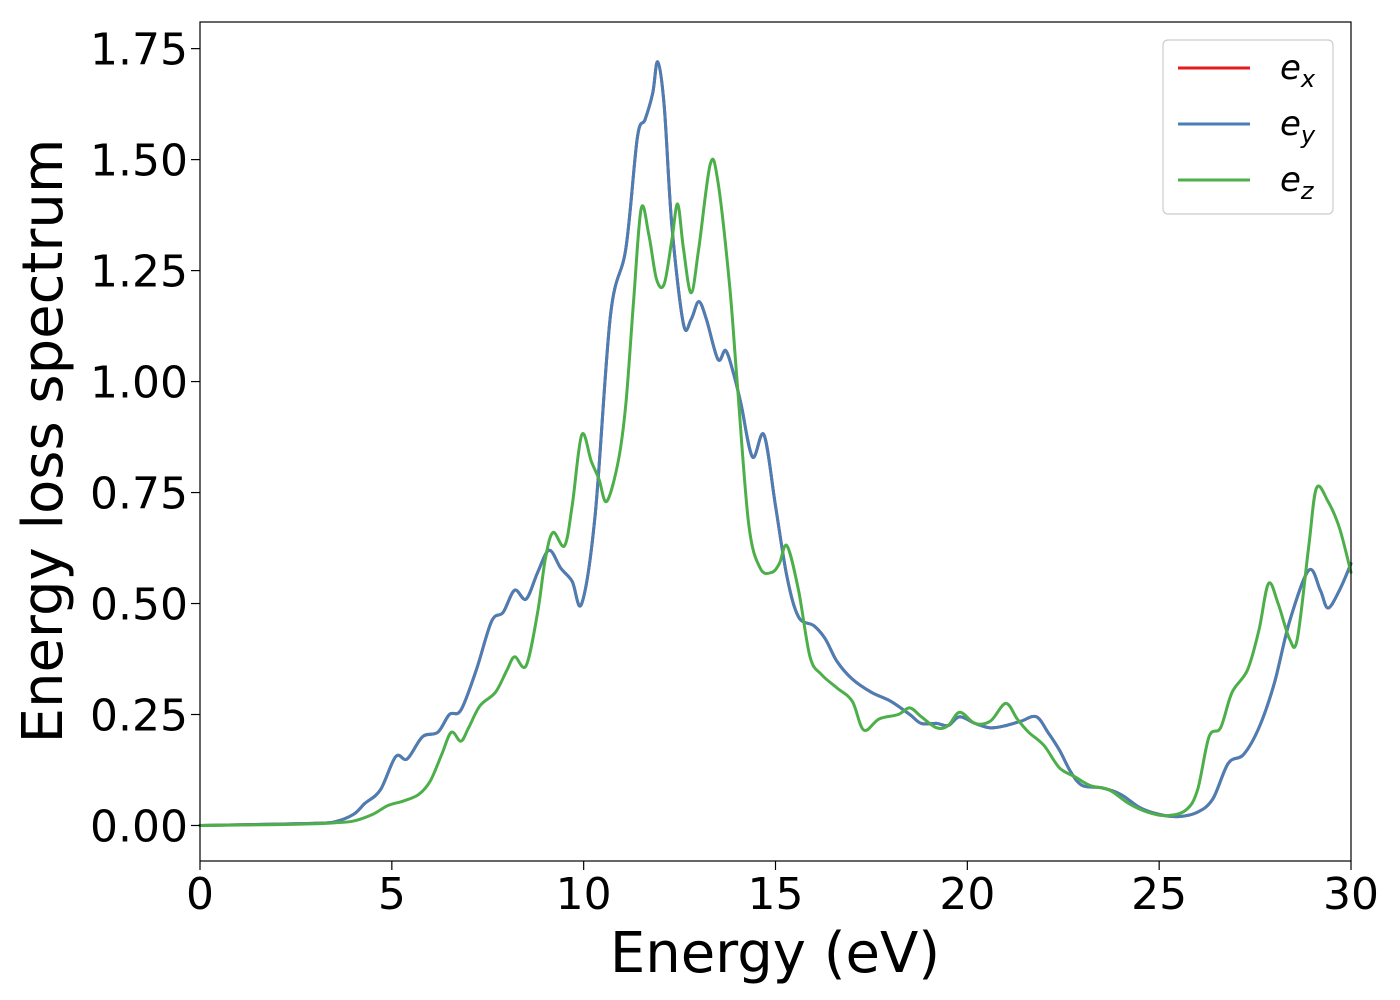  What do you see at coordinates (139, 716) in the screenshot?
I see `y-tick-label: 0.25` at bounding box center [139, 716].